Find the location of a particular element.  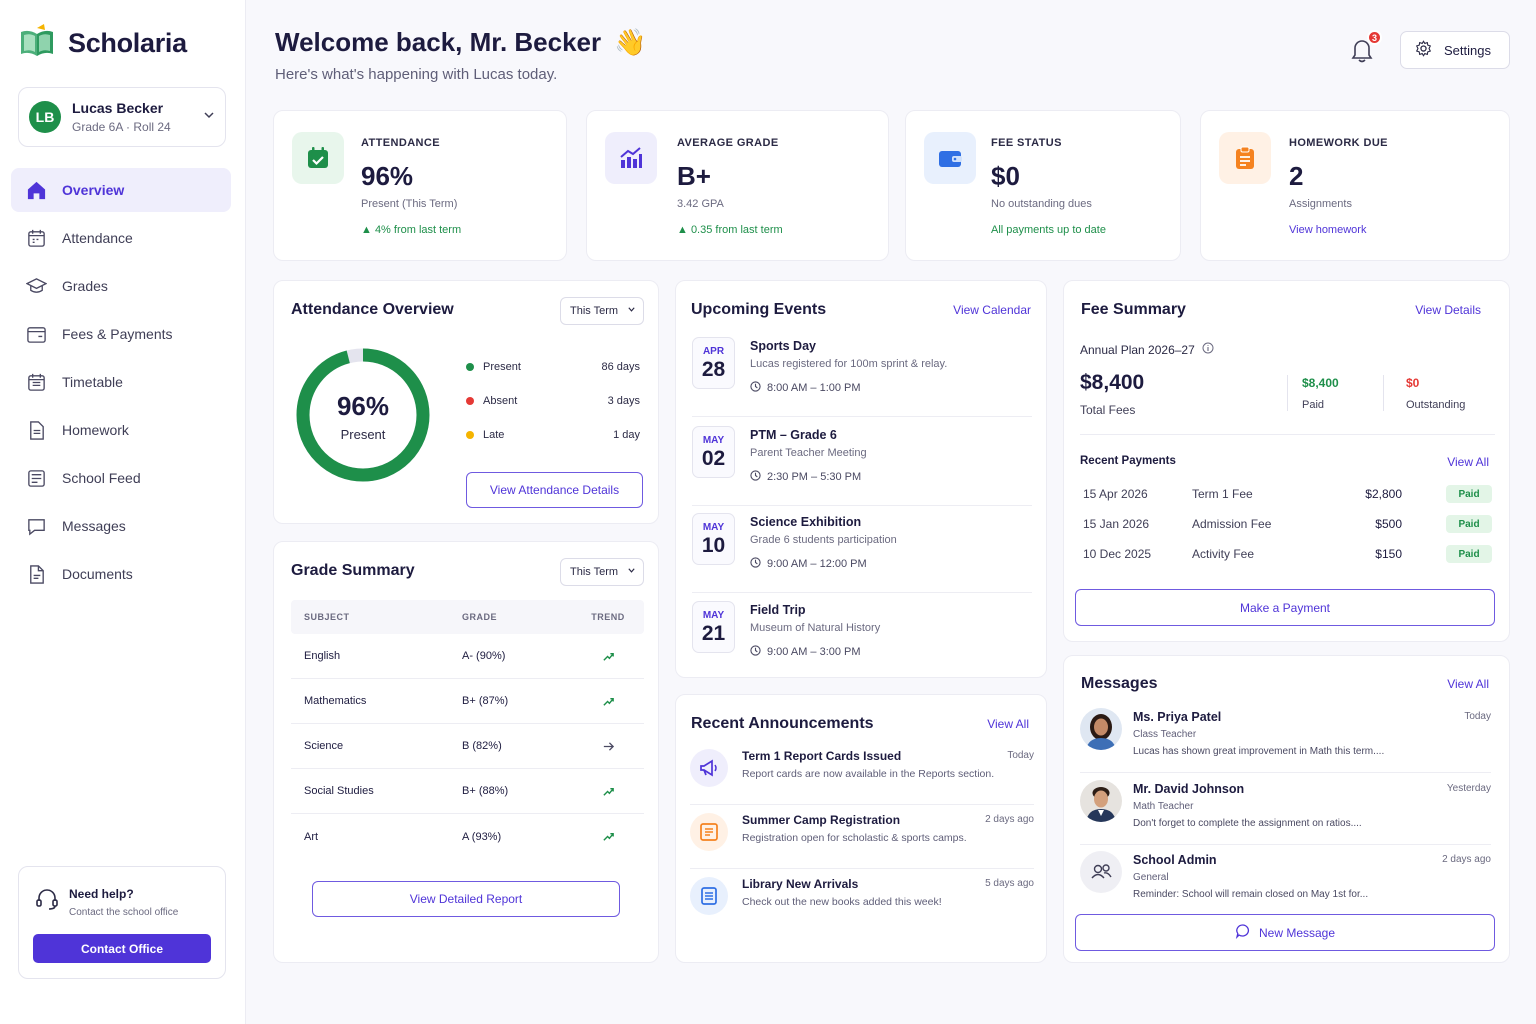

announcement-time: Today is located at coordinates (1020, 755).